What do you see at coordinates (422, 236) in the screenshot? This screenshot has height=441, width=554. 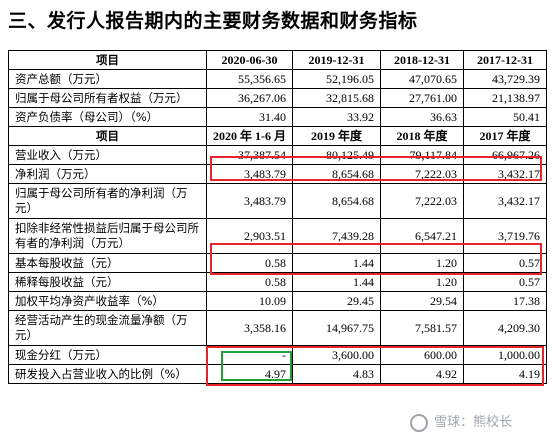 I see `value-cell: 6,547.21` at bounding box center [422, 236].